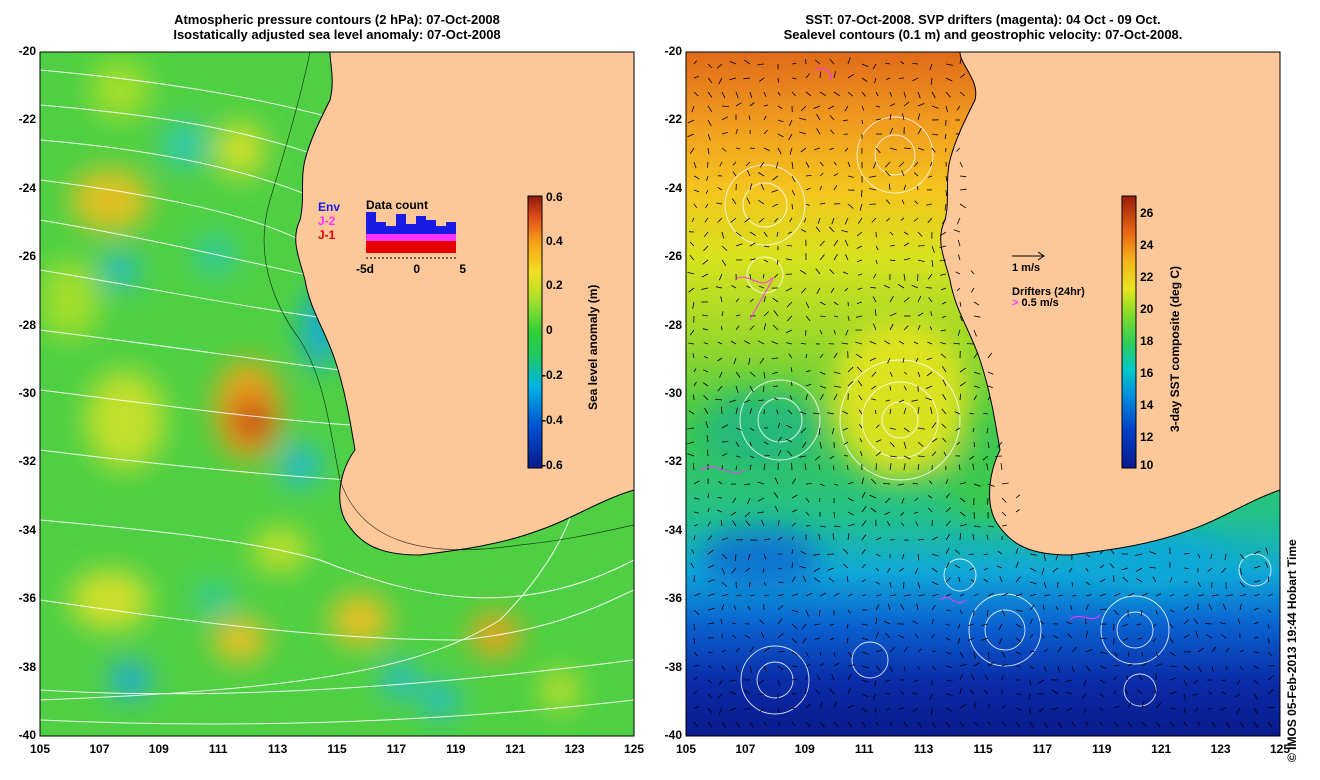  What do you see at coordinates (1035, 303) in the screenshot?
I see `drifter-speed-row: > 0.5 m/s` at bounding box center [1035, 303].